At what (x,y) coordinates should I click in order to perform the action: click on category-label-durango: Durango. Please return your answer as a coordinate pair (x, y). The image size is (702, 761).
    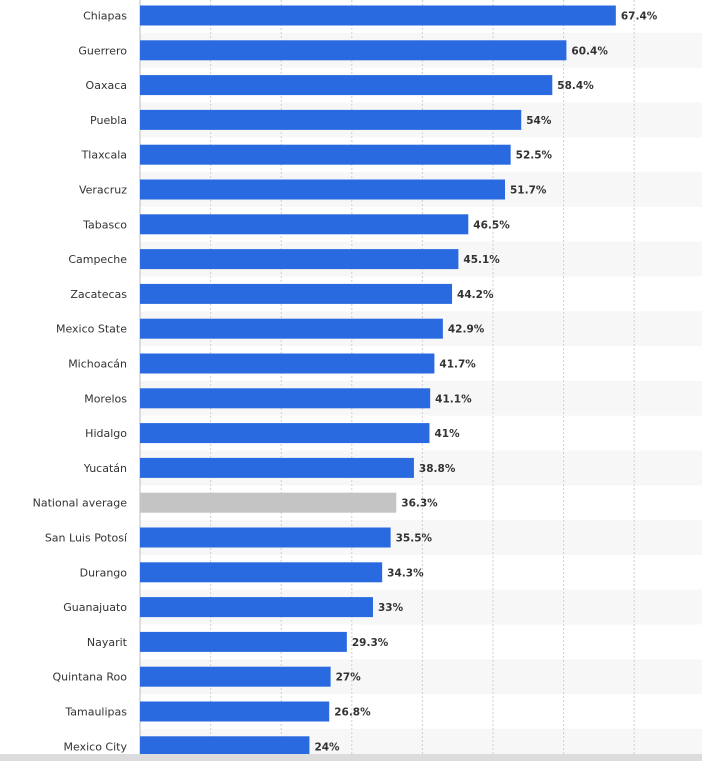
    Looking at the image, I should click on (104, 572).